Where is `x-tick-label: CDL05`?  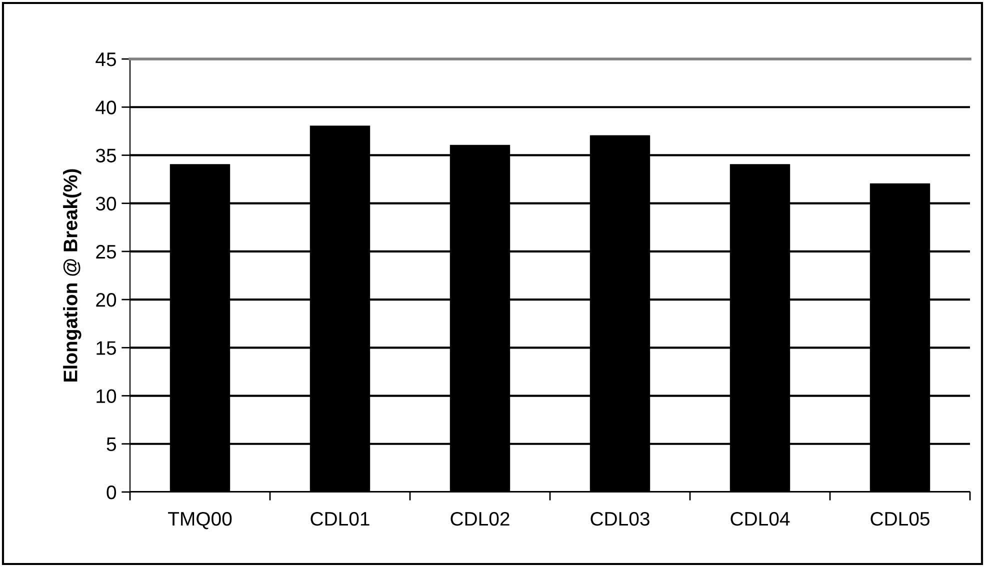 x-tick-label: CDL05 is located at coordinates (900, 519).